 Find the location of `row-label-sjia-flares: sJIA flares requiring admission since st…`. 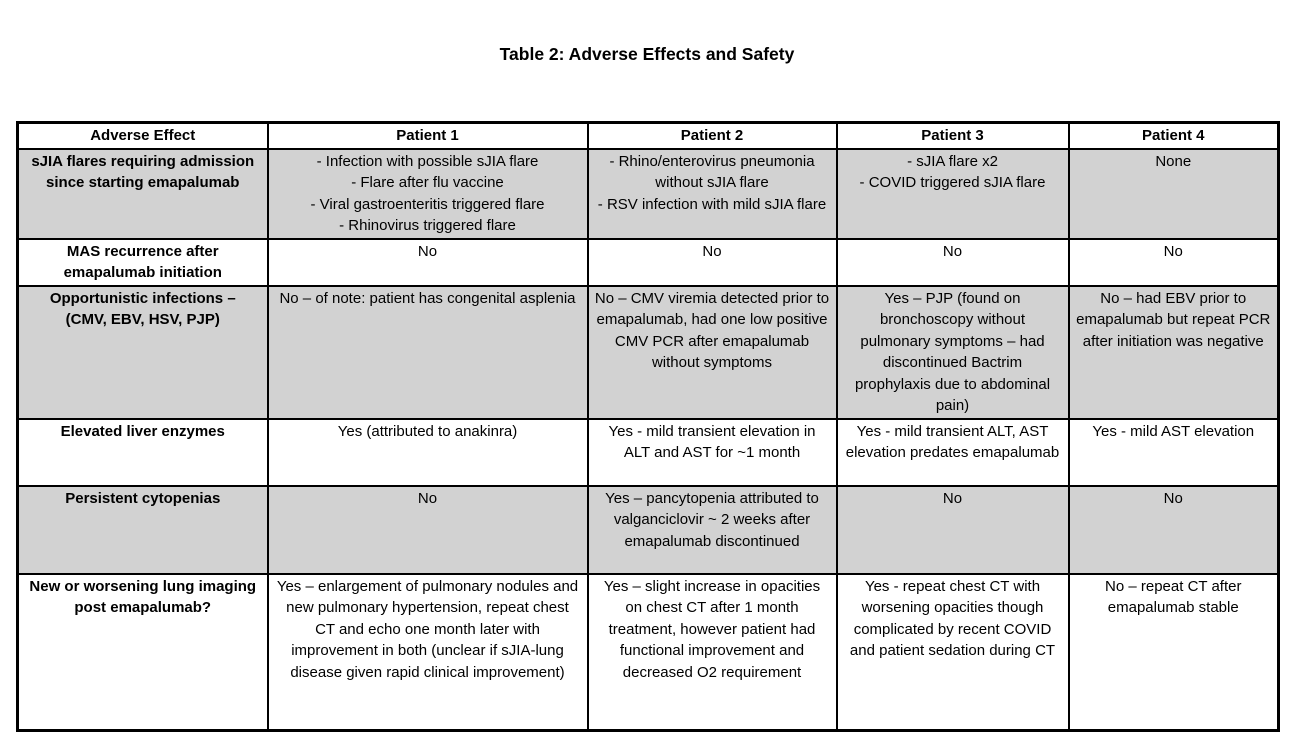

row-label-sjia-flares: sJIA flares requiring admission since st… is located at coordinates (142, 193).